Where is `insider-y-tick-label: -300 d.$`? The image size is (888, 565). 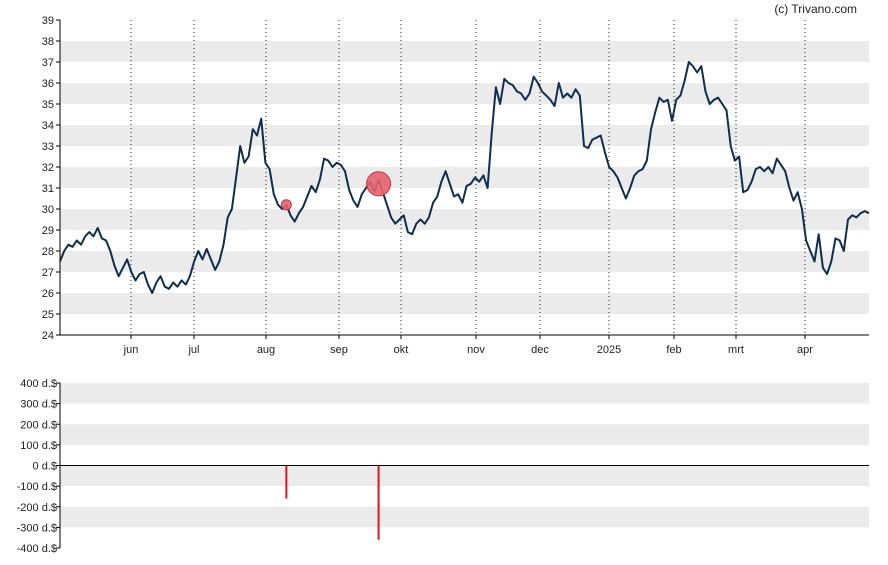 insider-y-tick-label: -300 d.$ is located at coordinates (37, 528).